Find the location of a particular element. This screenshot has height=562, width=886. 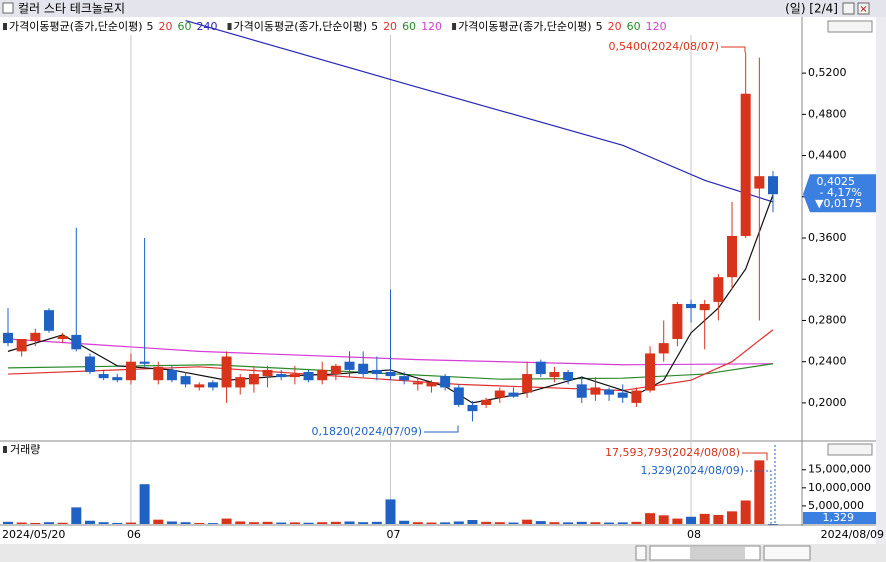

x-tick-label: 2024/05/20 is located at coordinates (33, 534).